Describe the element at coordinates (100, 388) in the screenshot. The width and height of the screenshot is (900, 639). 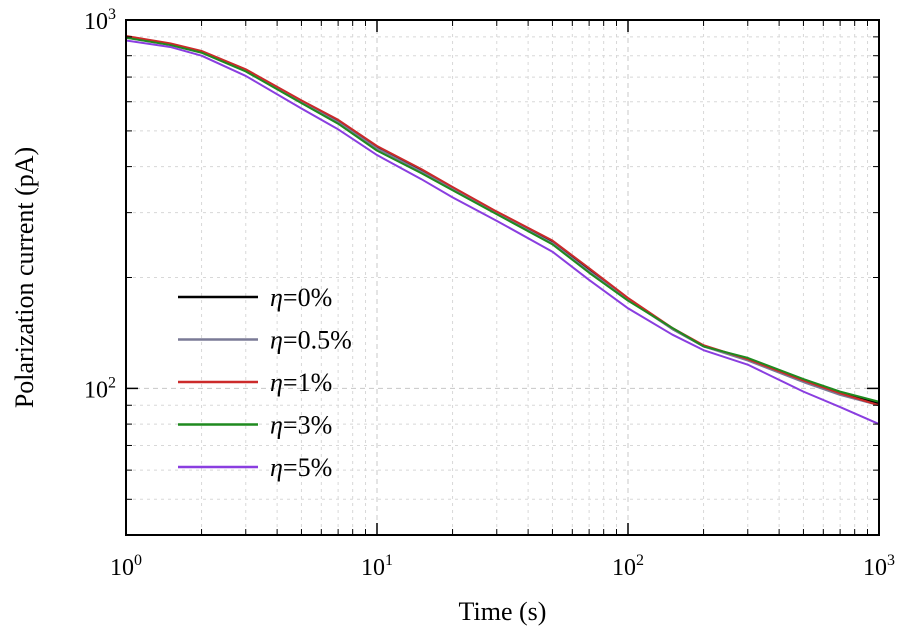
I see `y-tick-label: 10²` at that location.